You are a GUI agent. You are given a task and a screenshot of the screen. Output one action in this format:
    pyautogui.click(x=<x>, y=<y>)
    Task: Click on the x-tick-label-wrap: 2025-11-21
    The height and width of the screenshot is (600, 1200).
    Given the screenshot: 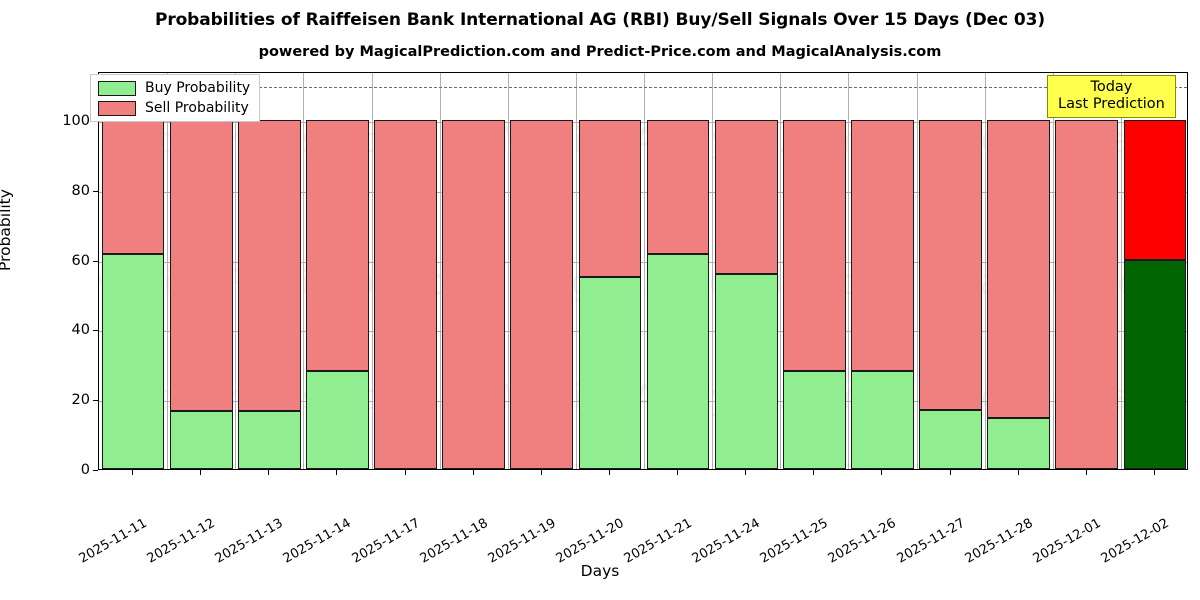 What is the action you would take?
    pyautogui.click(x=658, y=522)
    